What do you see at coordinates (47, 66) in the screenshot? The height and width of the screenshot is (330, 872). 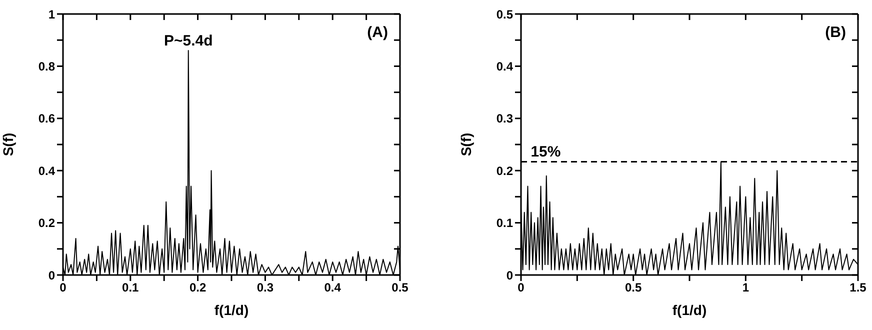 I see `y-tick-label: 0.8` at bounding box center [47, 66].